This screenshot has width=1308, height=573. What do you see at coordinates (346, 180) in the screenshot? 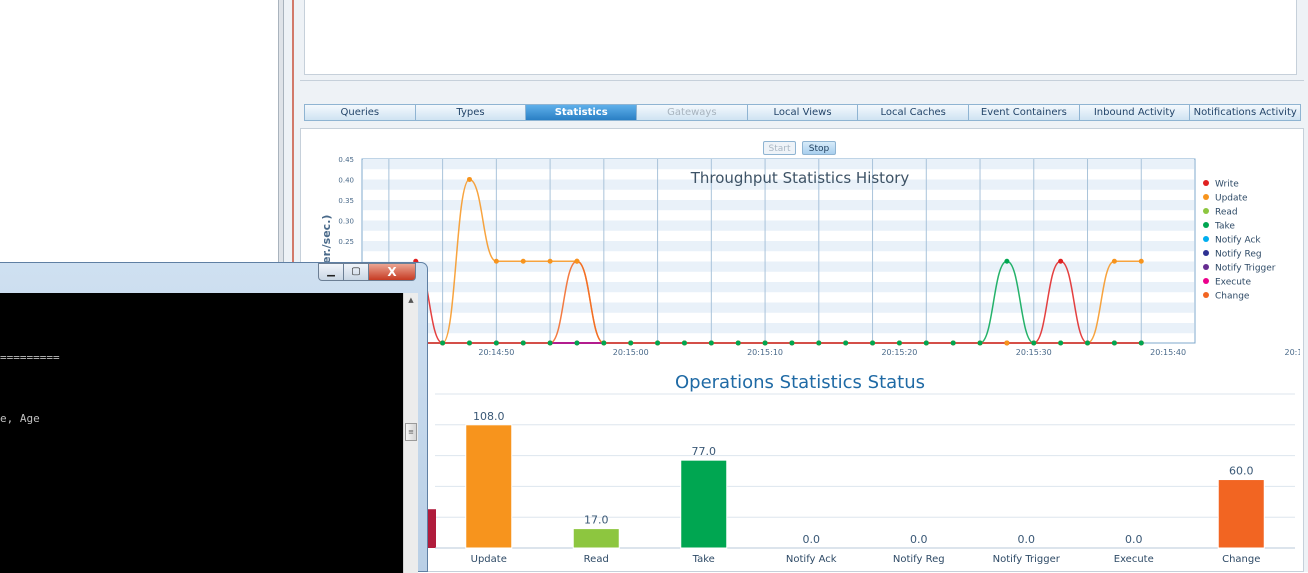
I see `y-tick-label: 0.40` at bounding box center [346, 180].